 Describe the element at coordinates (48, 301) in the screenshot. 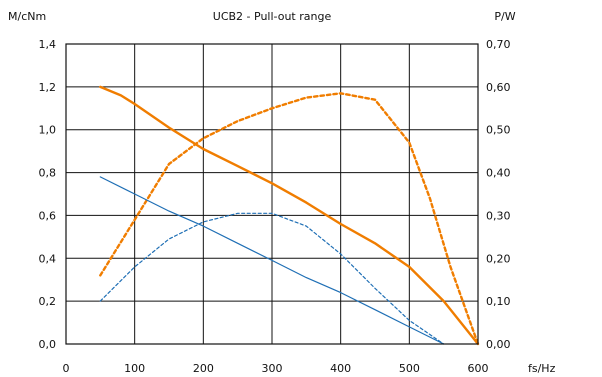

I see `y-left-tick-label: 0,2` at that location.